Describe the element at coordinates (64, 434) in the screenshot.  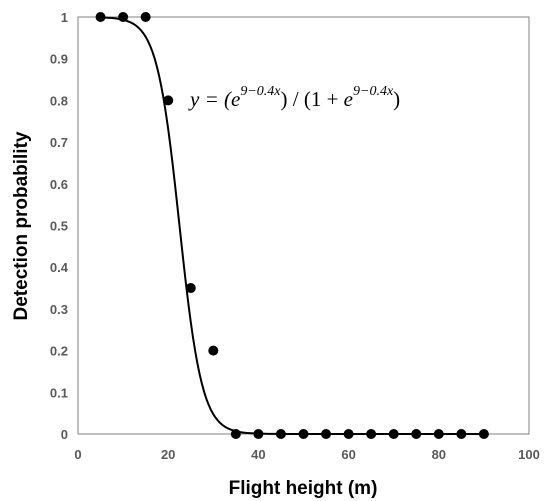
I see `y-tick-label: 0` at that location.